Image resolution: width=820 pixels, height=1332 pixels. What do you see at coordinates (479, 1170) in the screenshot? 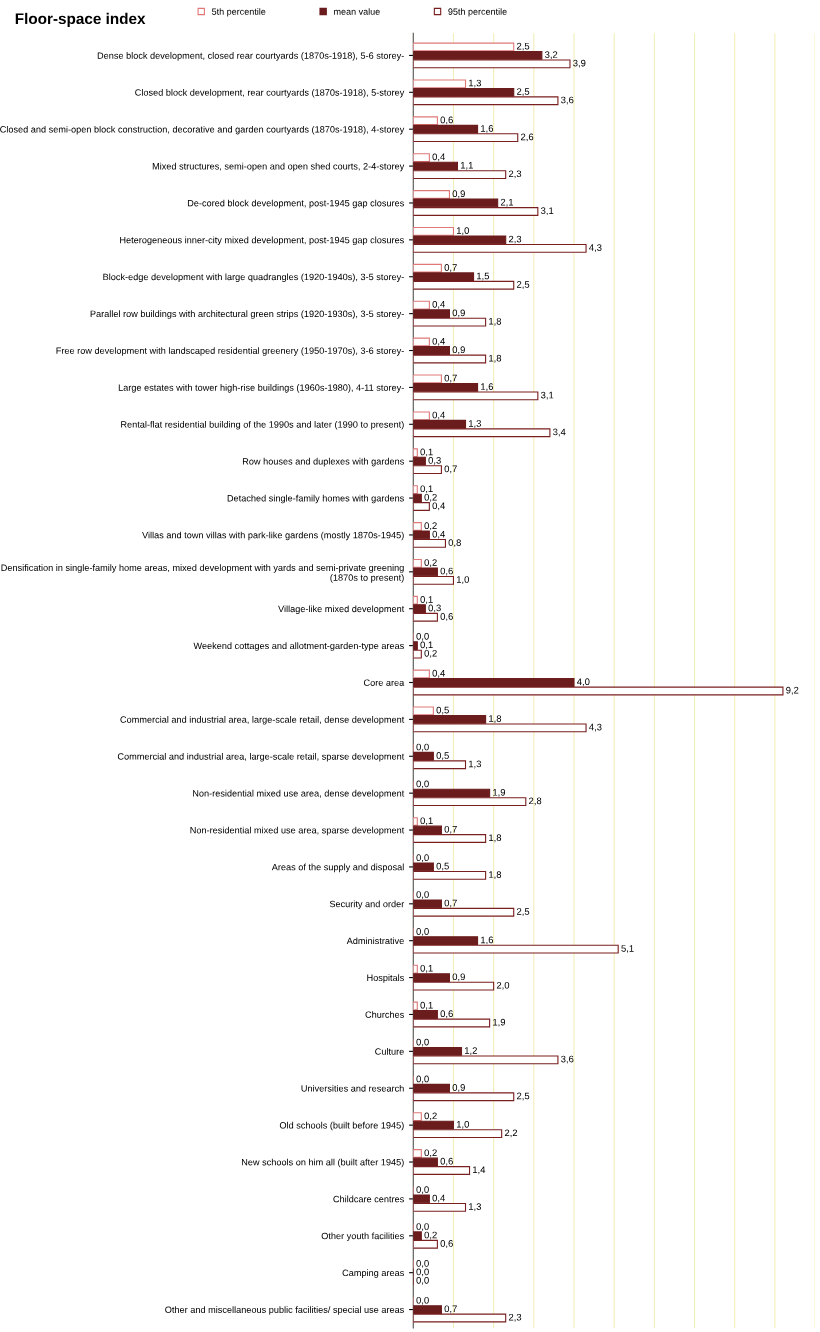
I see `data-label: 1,4` at bounding box center [479, 1170].